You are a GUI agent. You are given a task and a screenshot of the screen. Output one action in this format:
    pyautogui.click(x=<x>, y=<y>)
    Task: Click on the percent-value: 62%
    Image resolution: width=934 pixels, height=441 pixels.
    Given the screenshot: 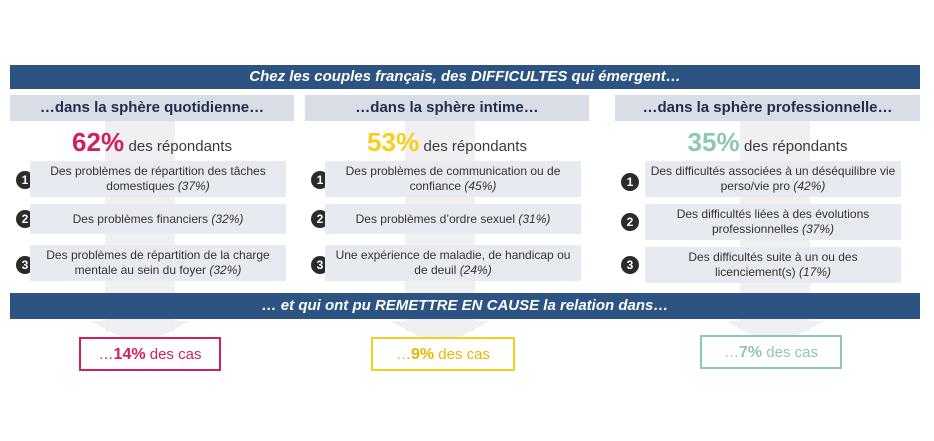 What is the action you would take?
    pyautogui.click(x=98, y=142)
    